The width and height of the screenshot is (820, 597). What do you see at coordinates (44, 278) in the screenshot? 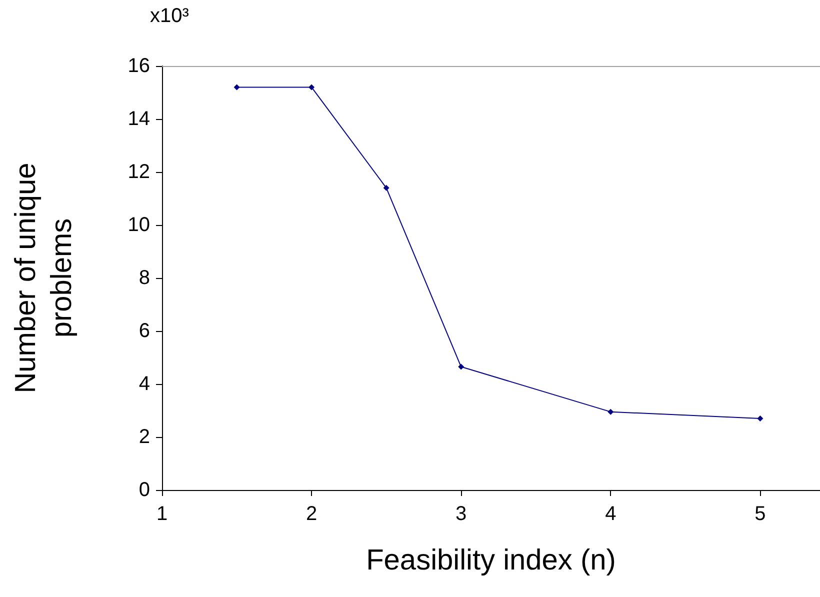
I see `y-axis-title: Number of unique problems` at bounding box center [44, 278].